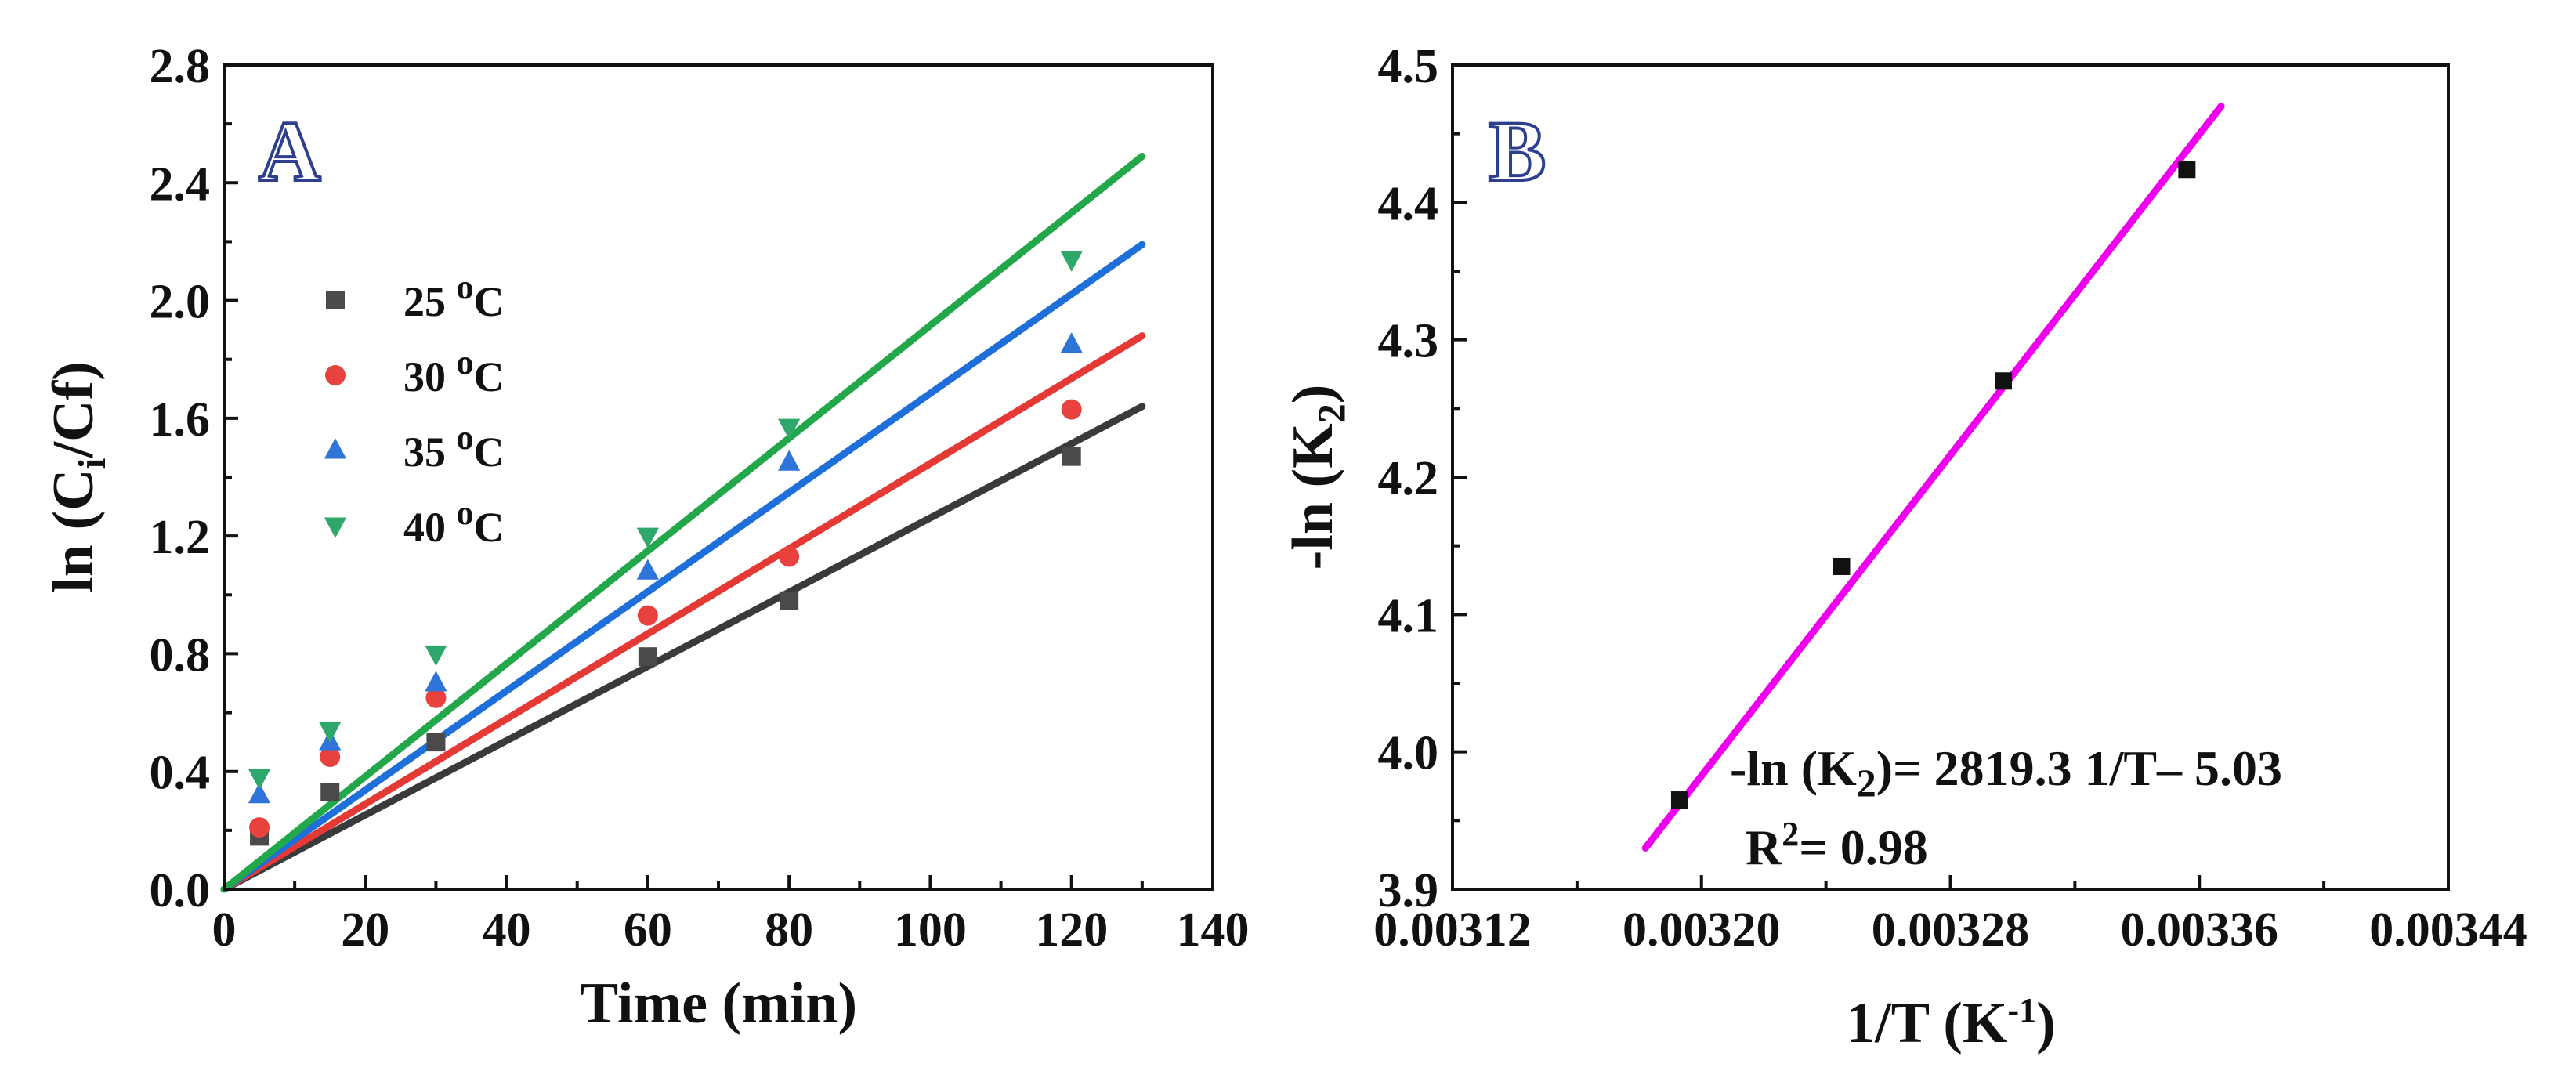 The width and height of the screenshot is (2576, 1089). Describe the element at coordinates (454, 522) in the screenshot. I see `chart-a-legend-label-40: 40 oC` at that location.